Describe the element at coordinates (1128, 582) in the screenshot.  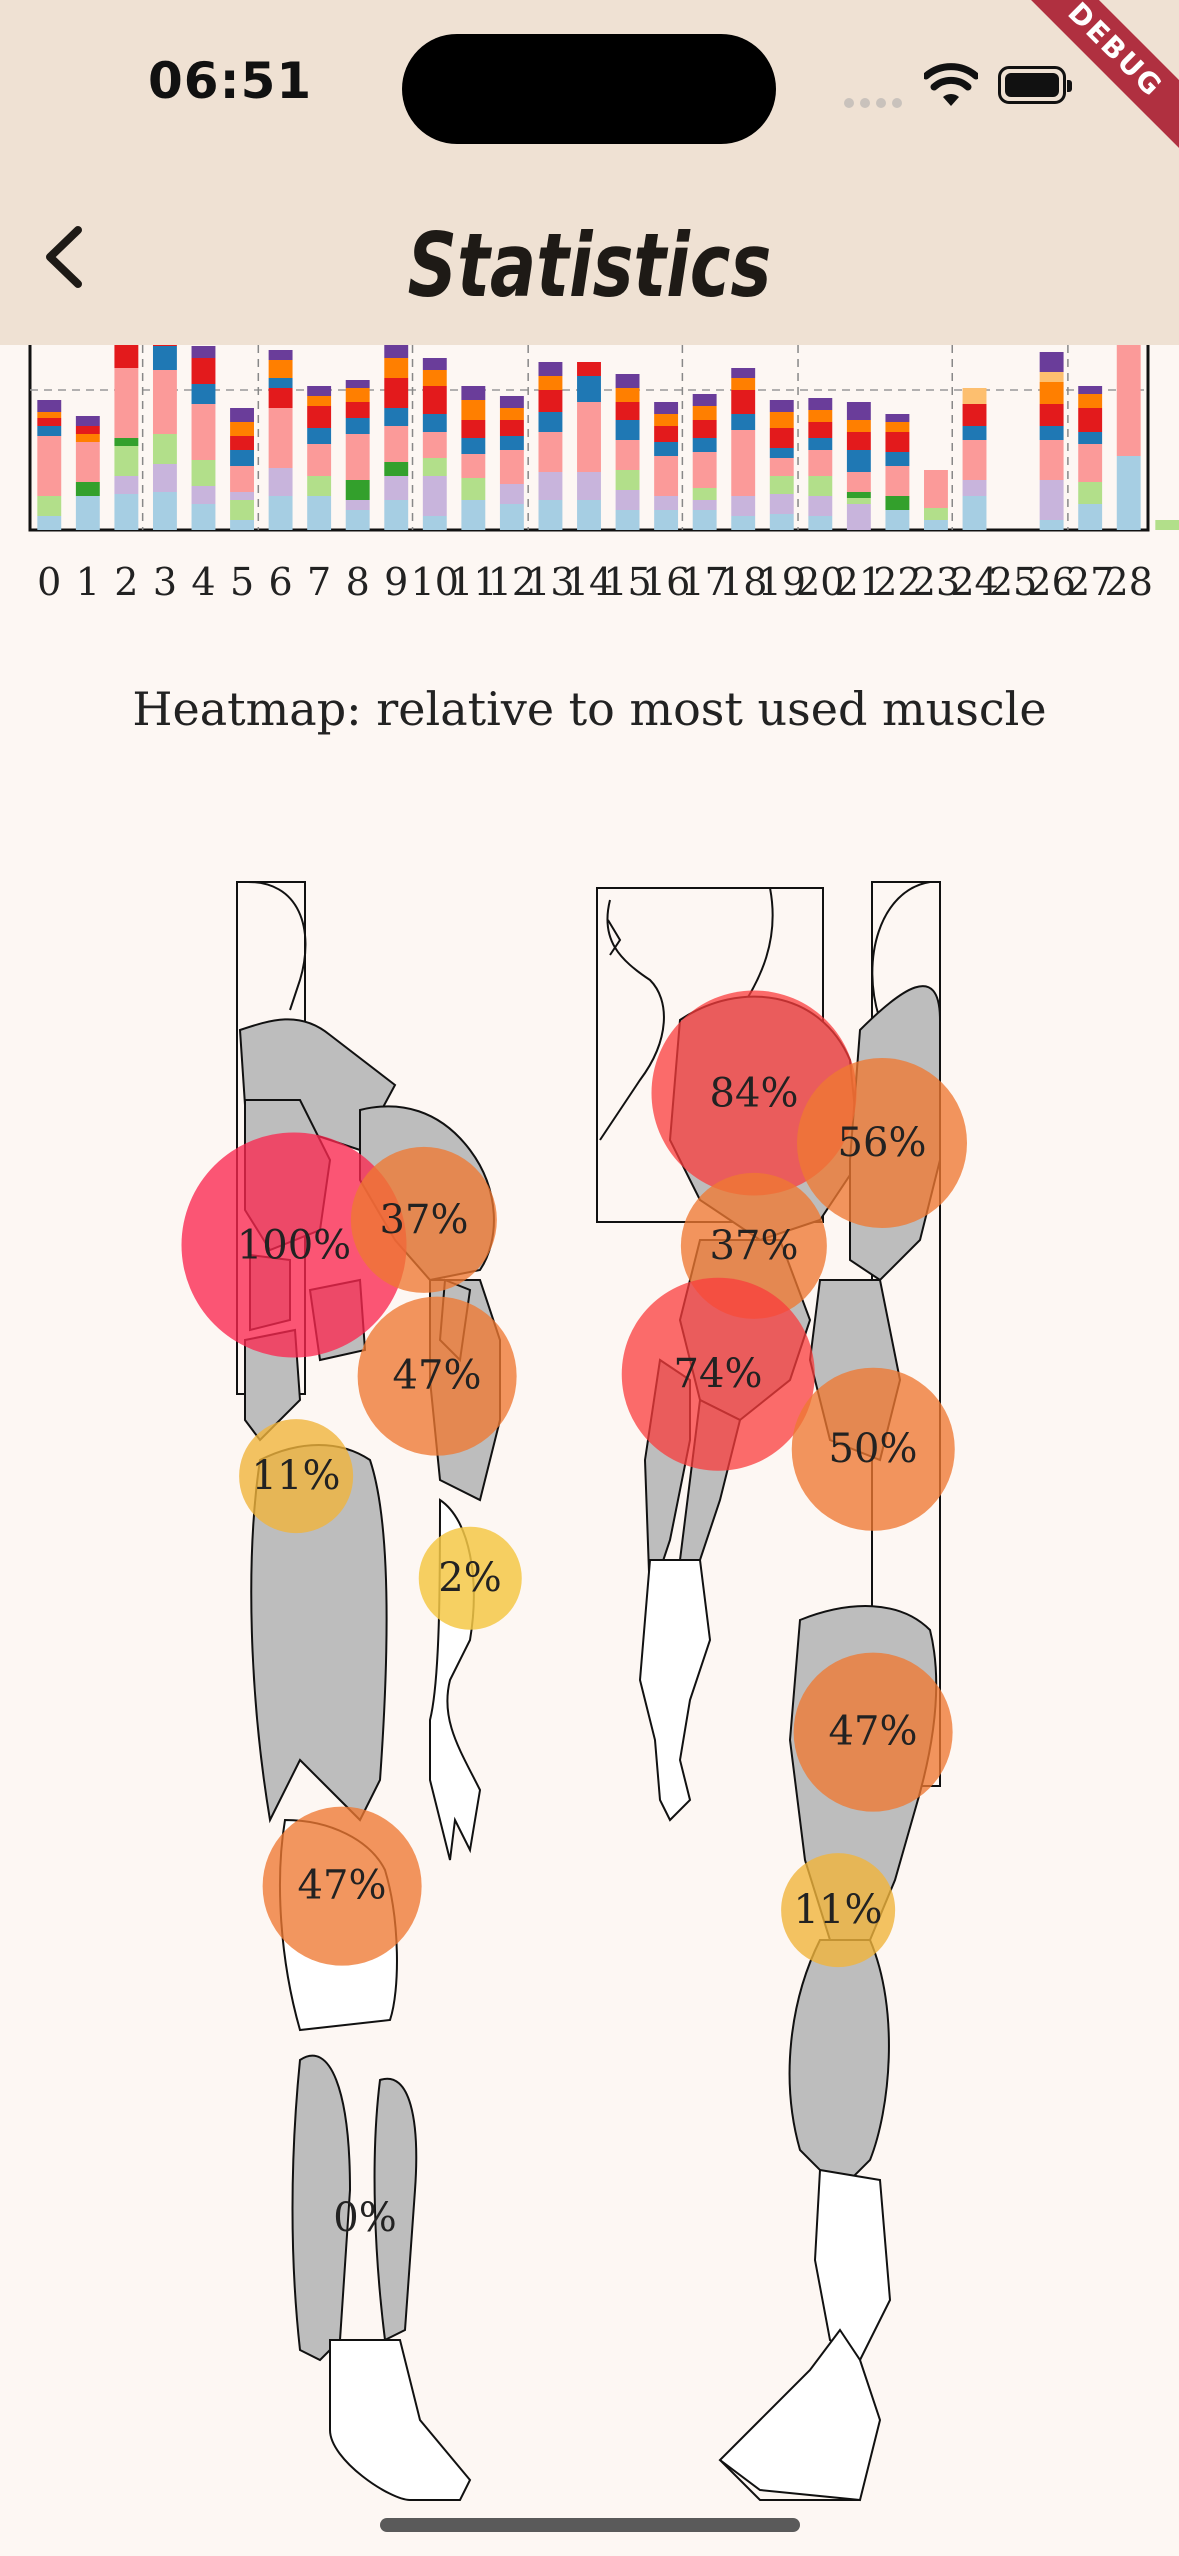
I see `chart-x-tick-label: 28` at that location.